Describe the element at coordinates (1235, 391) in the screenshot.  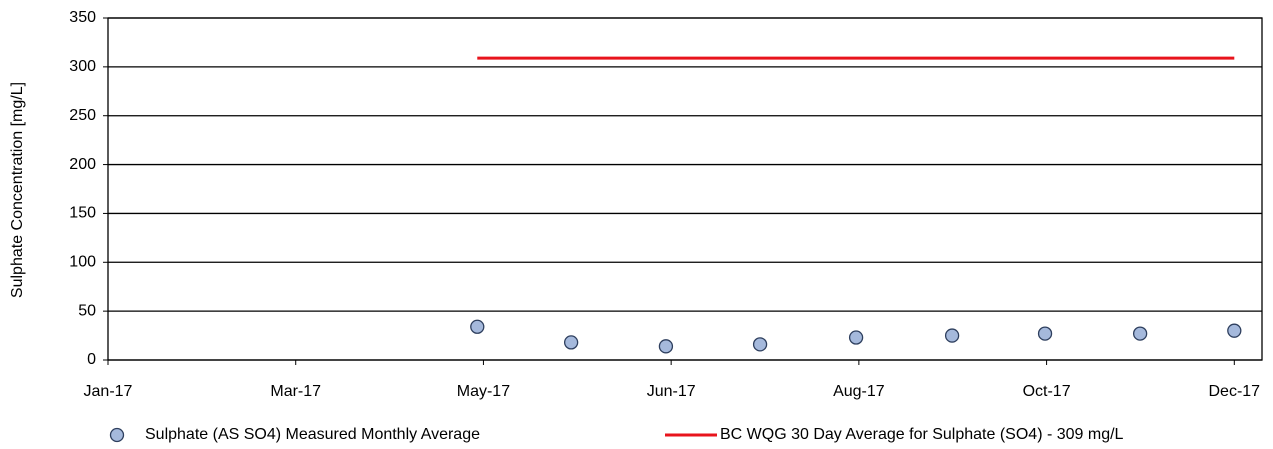
I see `x-tick-label: Dec-17` at that location.